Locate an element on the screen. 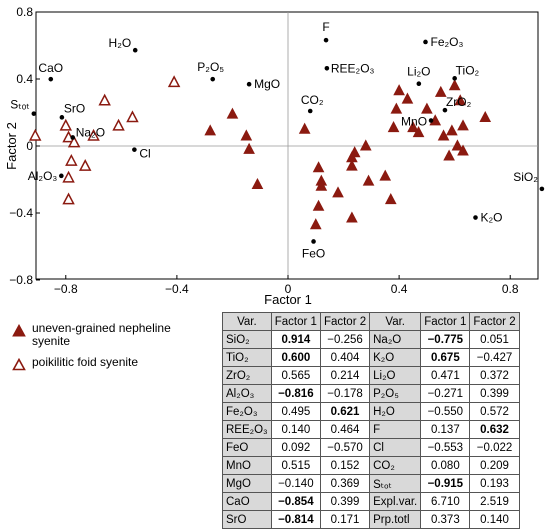  table-row: Al₂O₃ −0.816 −0.178 P₂O₅ −0.271 0.399 is located at coordinates (371, 393).